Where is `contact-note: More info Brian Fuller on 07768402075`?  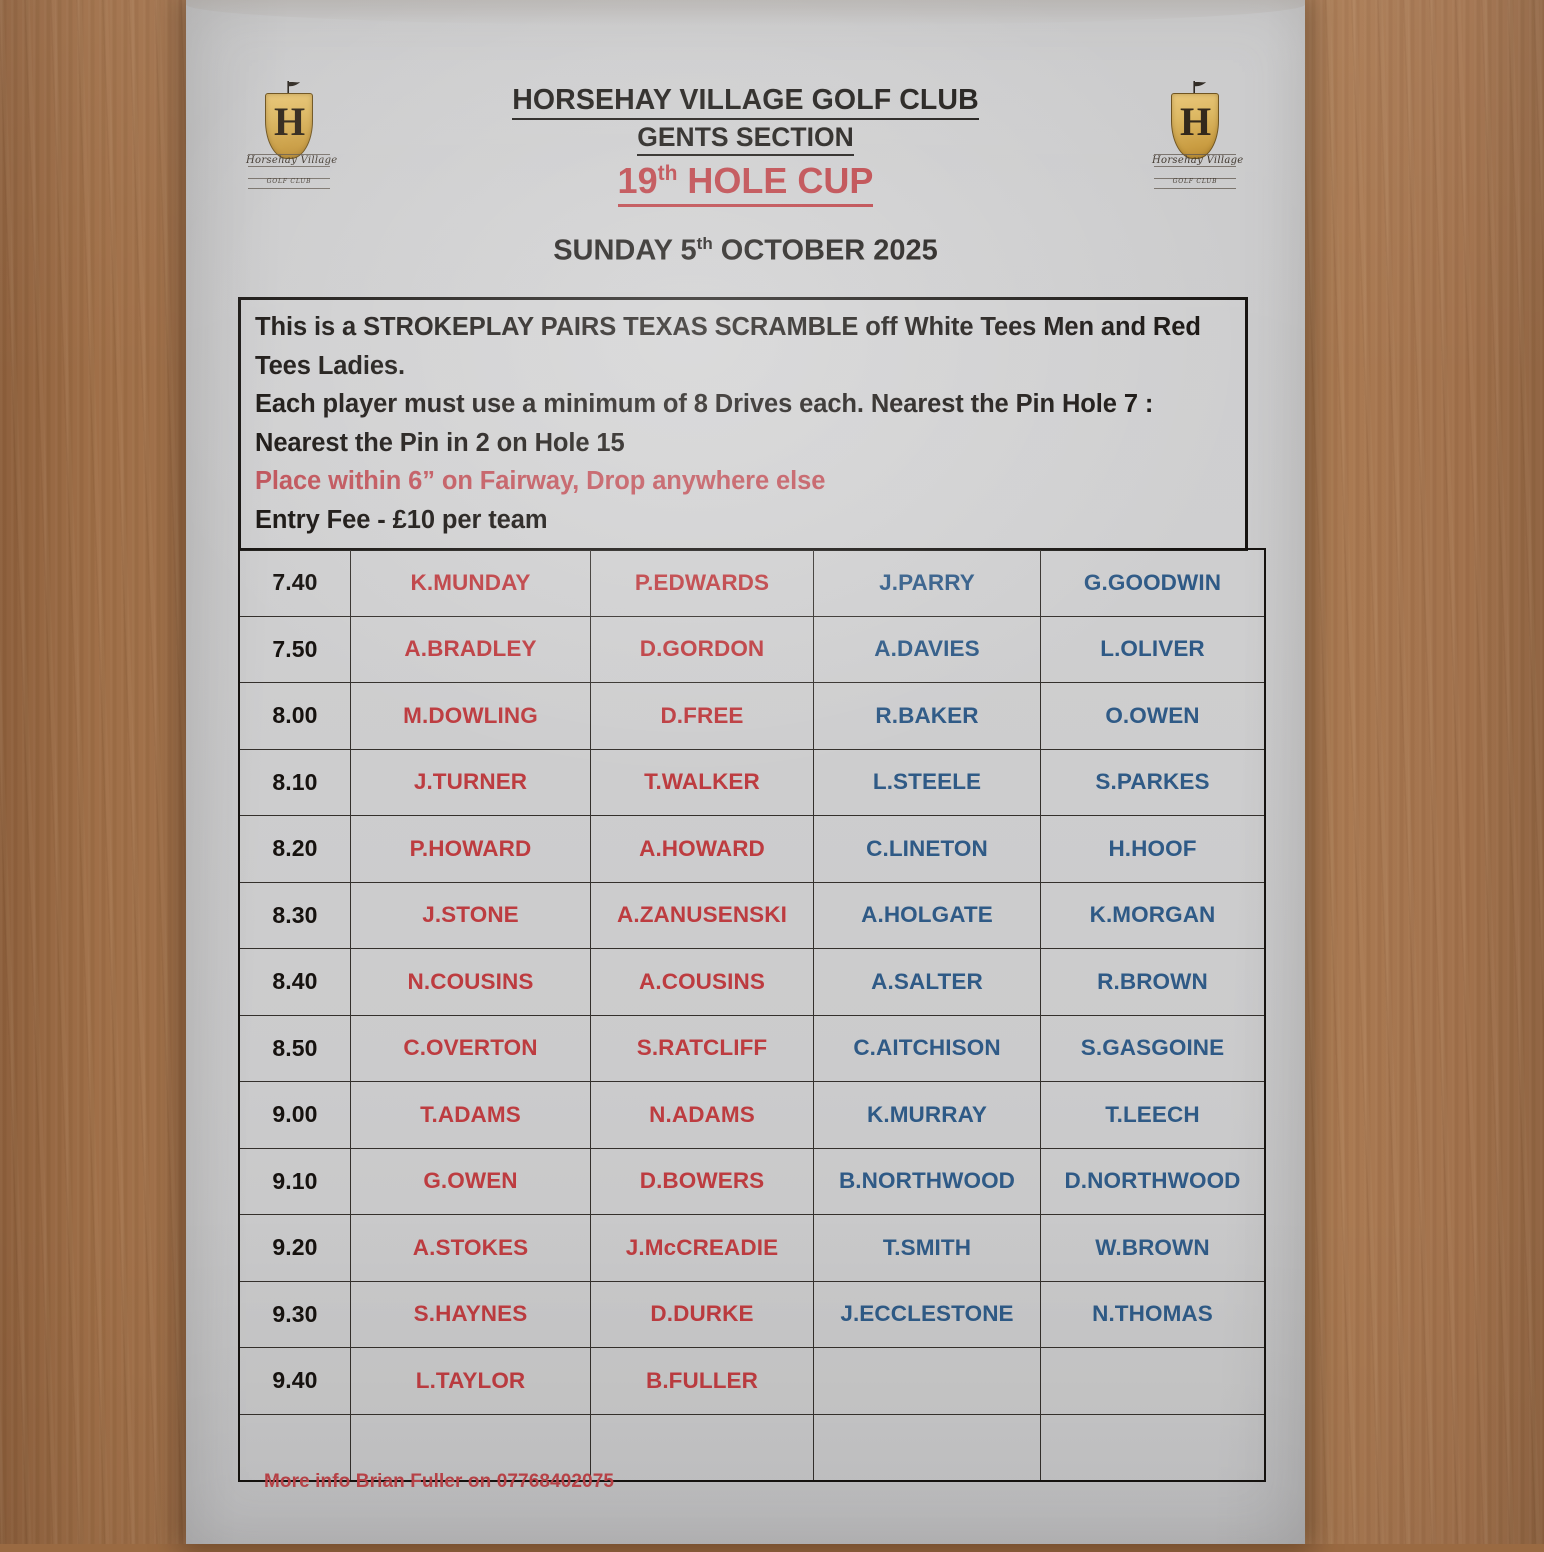 contact-note: More info Brian Fuller on 07768402075 is located at coordinates (439, 1482).